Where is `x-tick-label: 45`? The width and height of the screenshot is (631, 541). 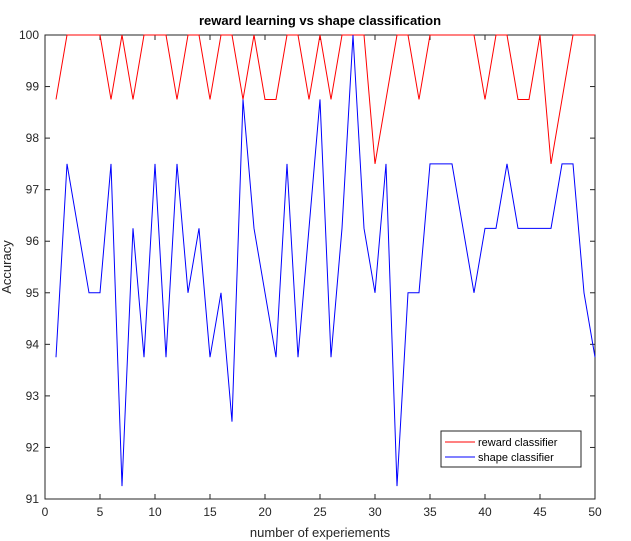 x-tick-label: 45 is located at coordinates (540, 512).